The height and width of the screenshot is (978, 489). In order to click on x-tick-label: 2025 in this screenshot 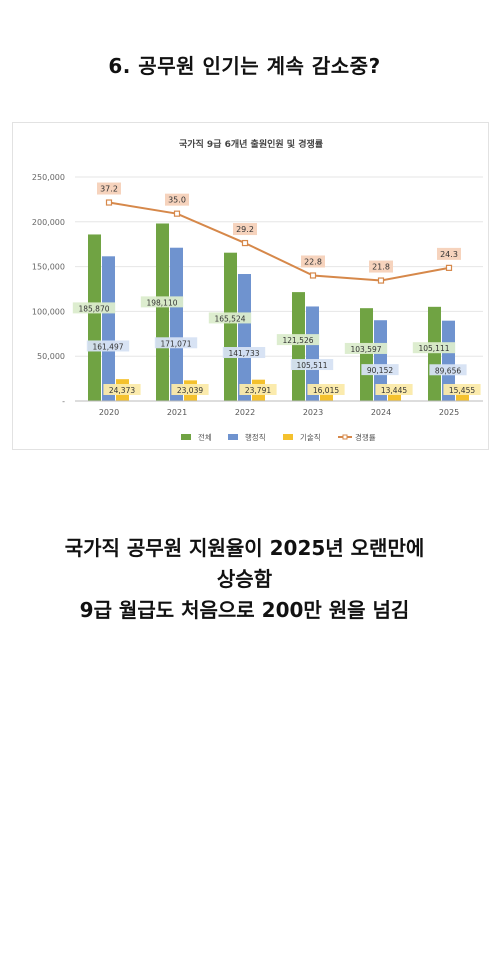, I will do `click(449, 412)`.